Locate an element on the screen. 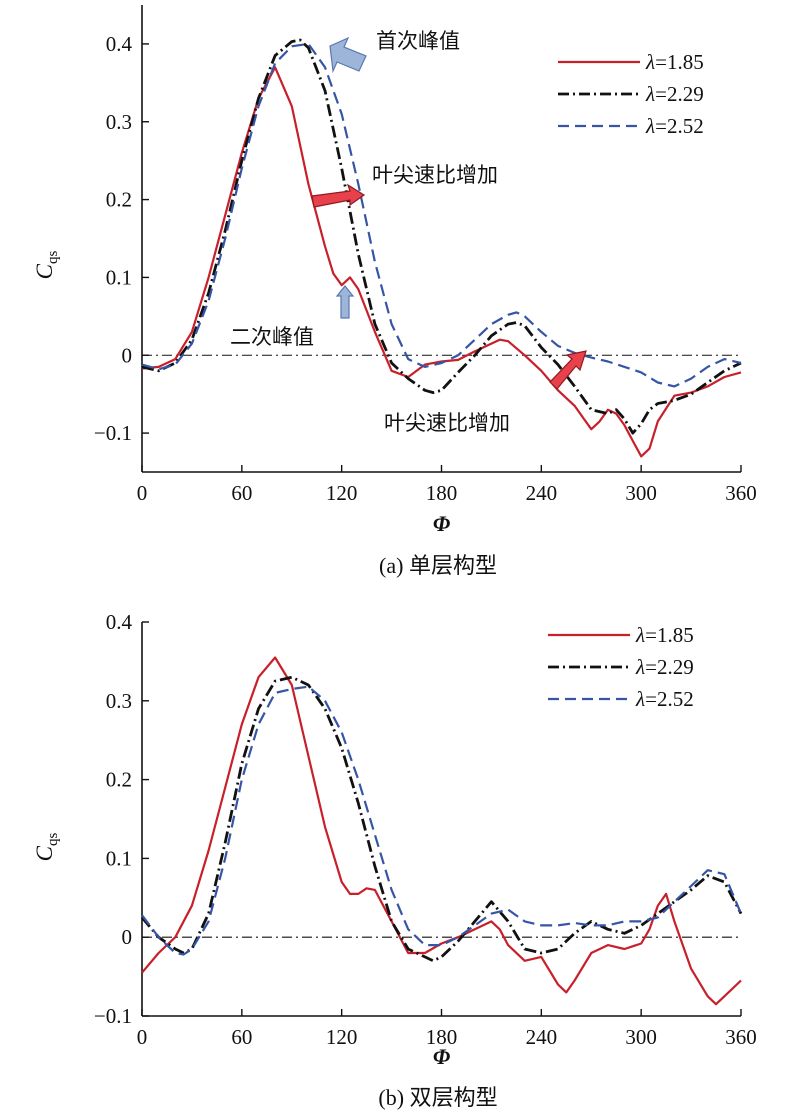 Image resolution: width=800 pixels, height=1117 pixels. annotation-label: 首次峰值 is located at coordinates (418, 41).